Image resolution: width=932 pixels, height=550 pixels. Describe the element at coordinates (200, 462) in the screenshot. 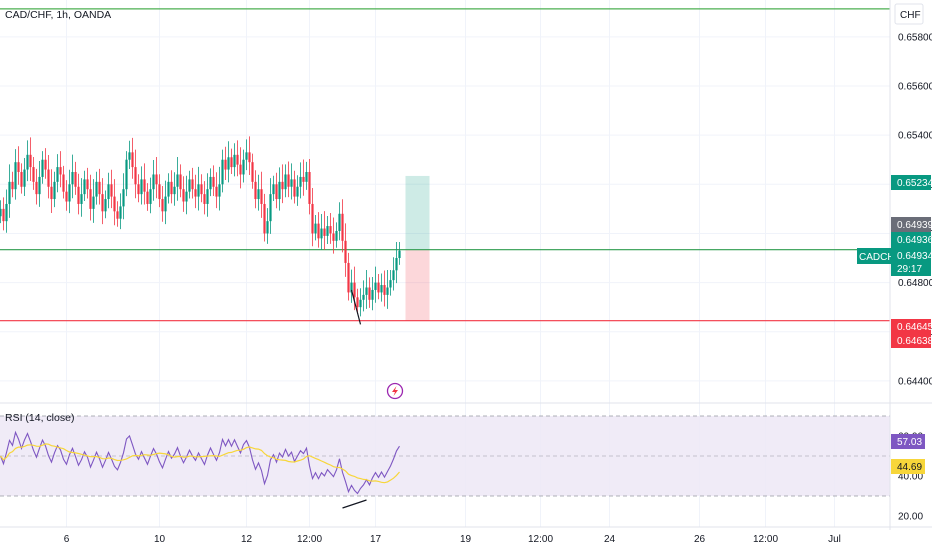

I see `rsi-line` at that location.